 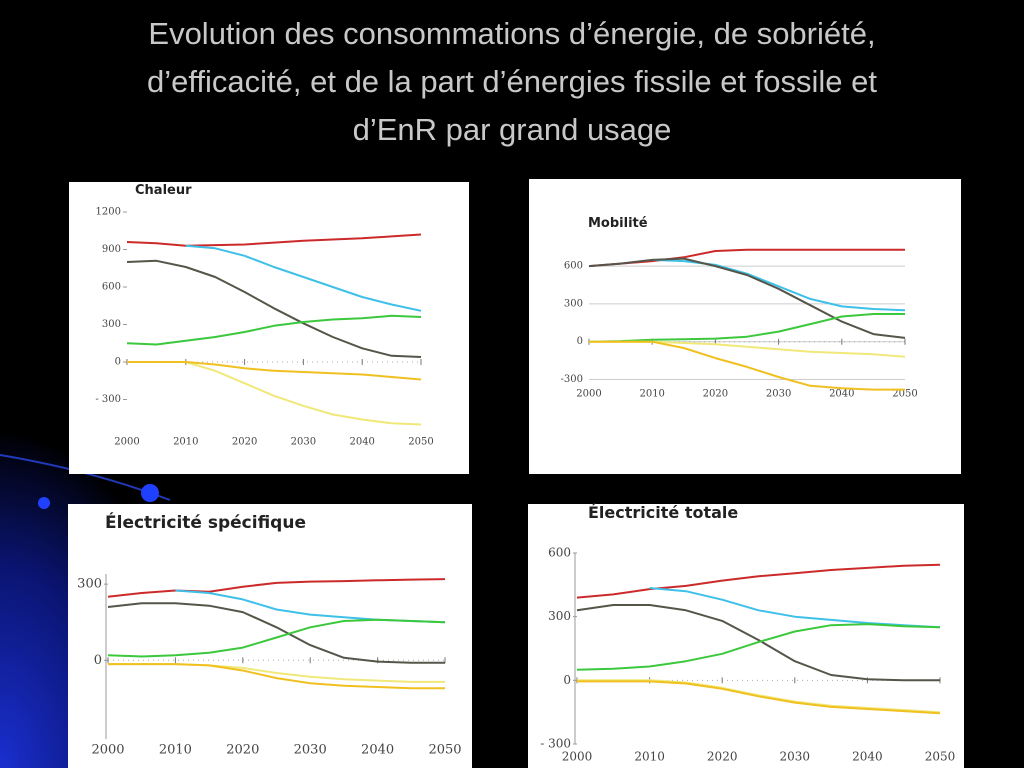 I want to click on y-tick-label: 900, so click(x=111, y=249).